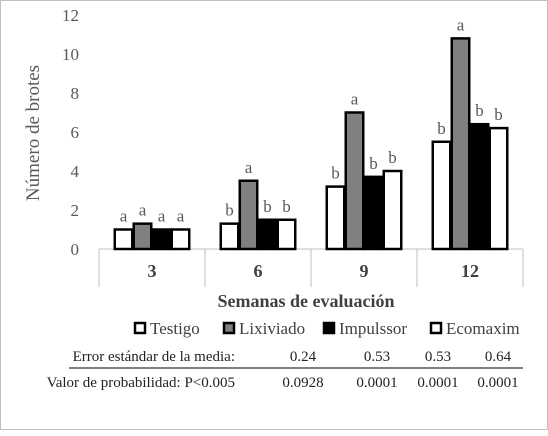  What do you see at coordinates (75, 210) in the screenshot?
I see `y-tick-label: 2` at bounding box center [75, 210].